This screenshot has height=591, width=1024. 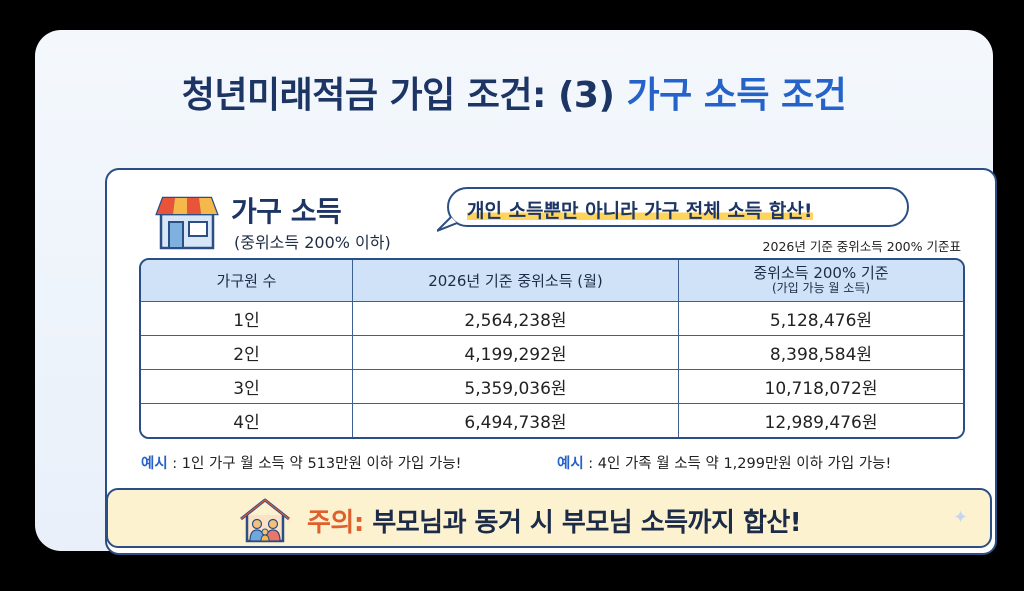 I want to click on section-subtitle: (중위소득 200% 이하), so click(x=312, y=242).